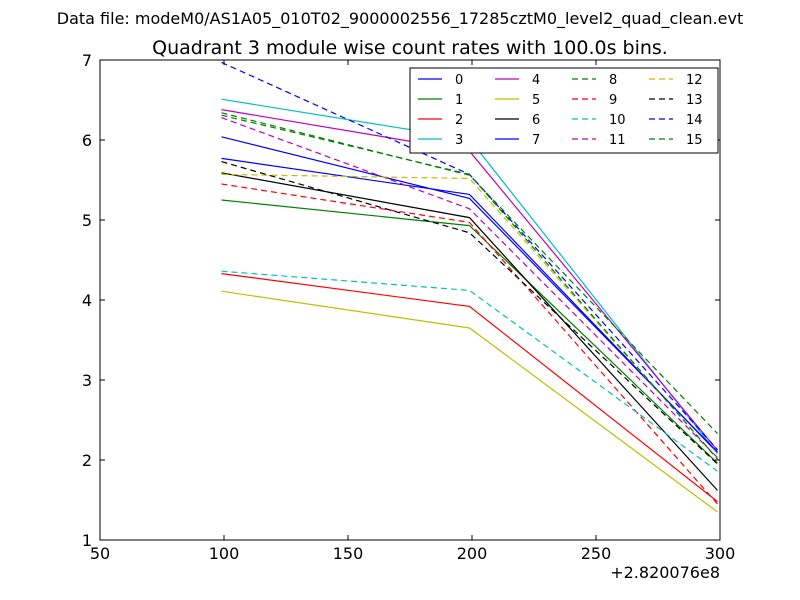  What do you see at coordinates (536, 100) in the screenshot?
I see `legend-label-5: 5` at bounding box center [536, 100].